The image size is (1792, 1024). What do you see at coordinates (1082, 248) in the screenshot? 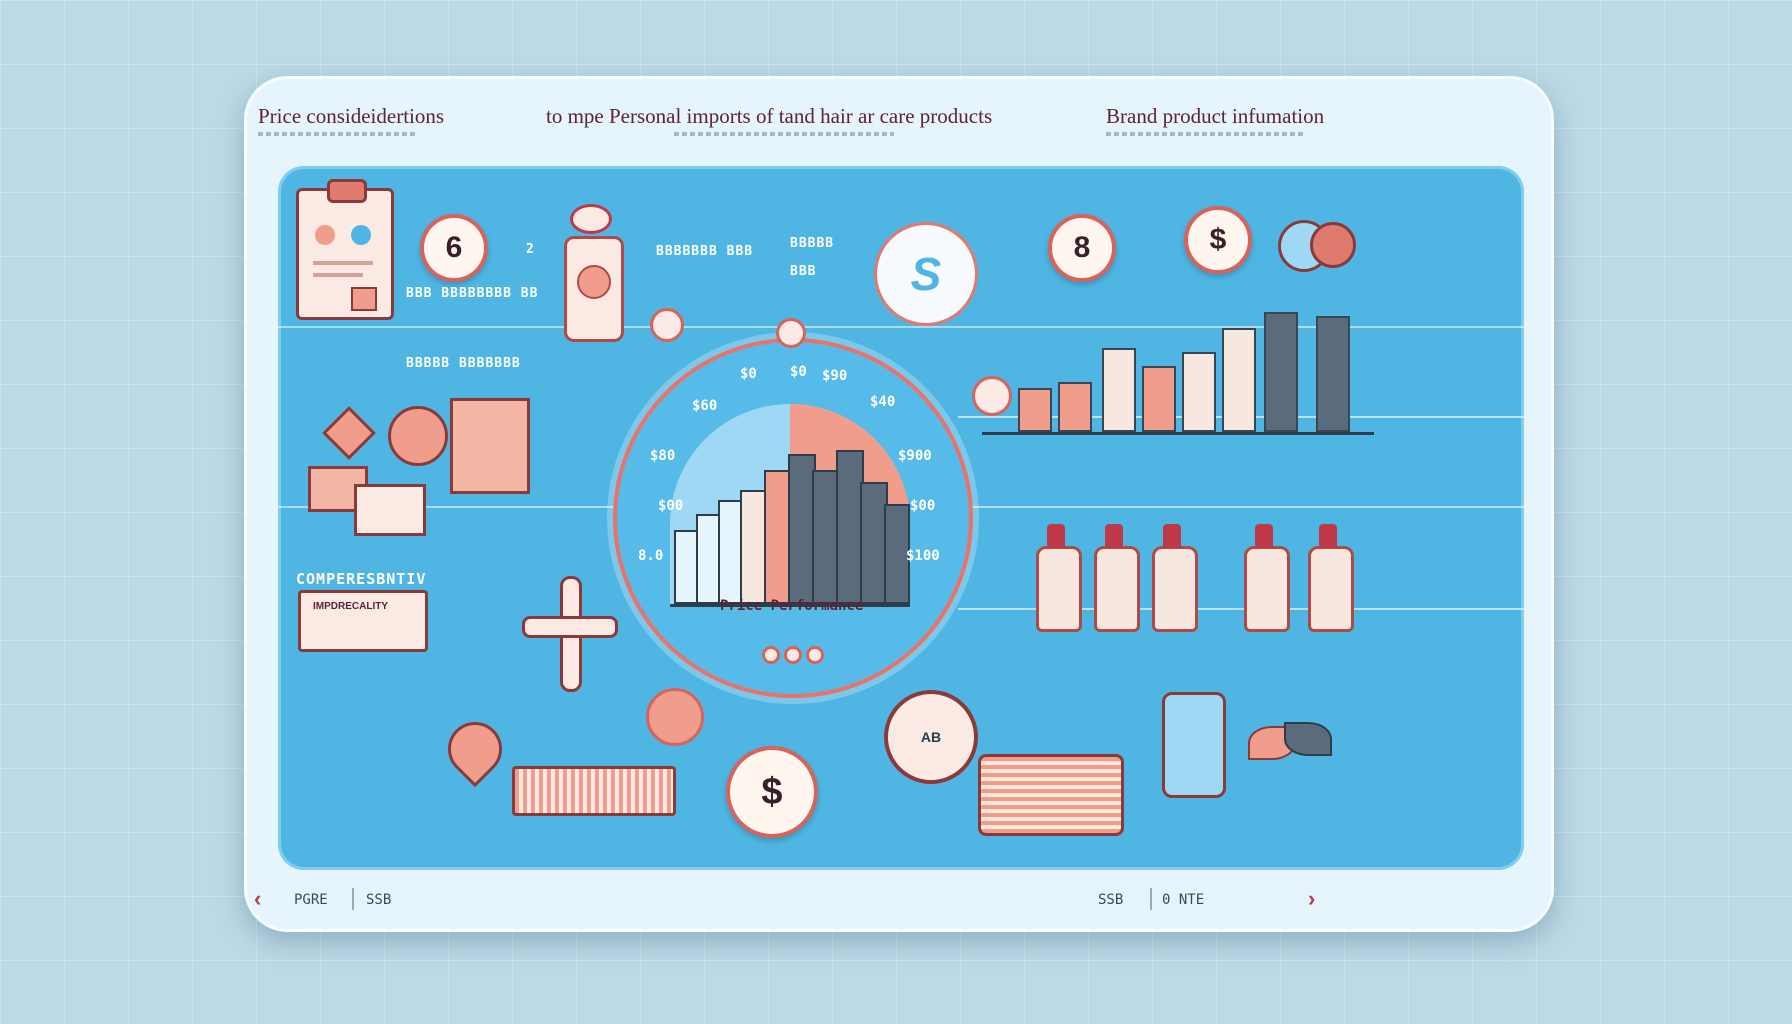
I see `badge-eight: 8` at bounding box center [1082, 248].